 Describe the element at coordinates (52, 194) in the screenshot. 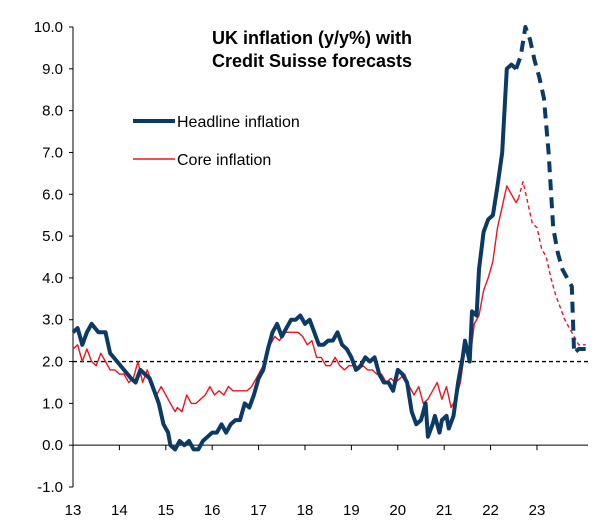

I see `y-tick-label: 6.0` at that location.